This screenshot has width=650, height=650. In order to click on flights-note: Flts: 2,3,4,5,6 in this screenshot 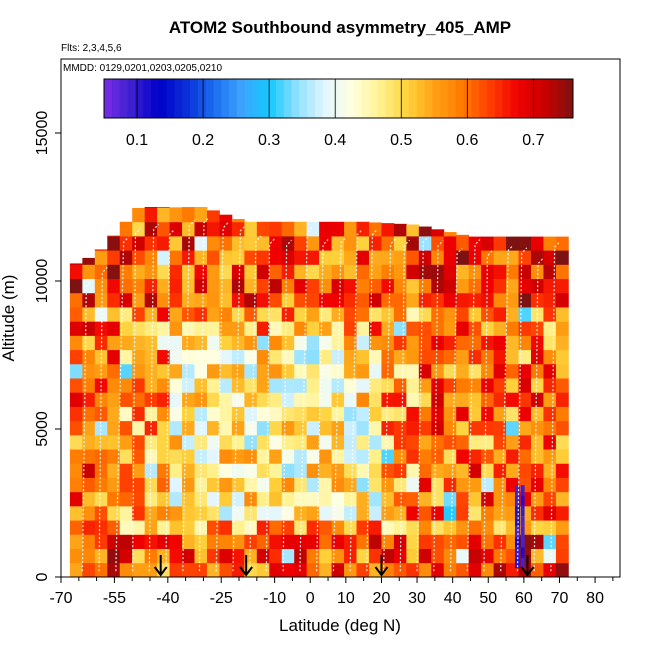, I will do `click(91, 48)`.